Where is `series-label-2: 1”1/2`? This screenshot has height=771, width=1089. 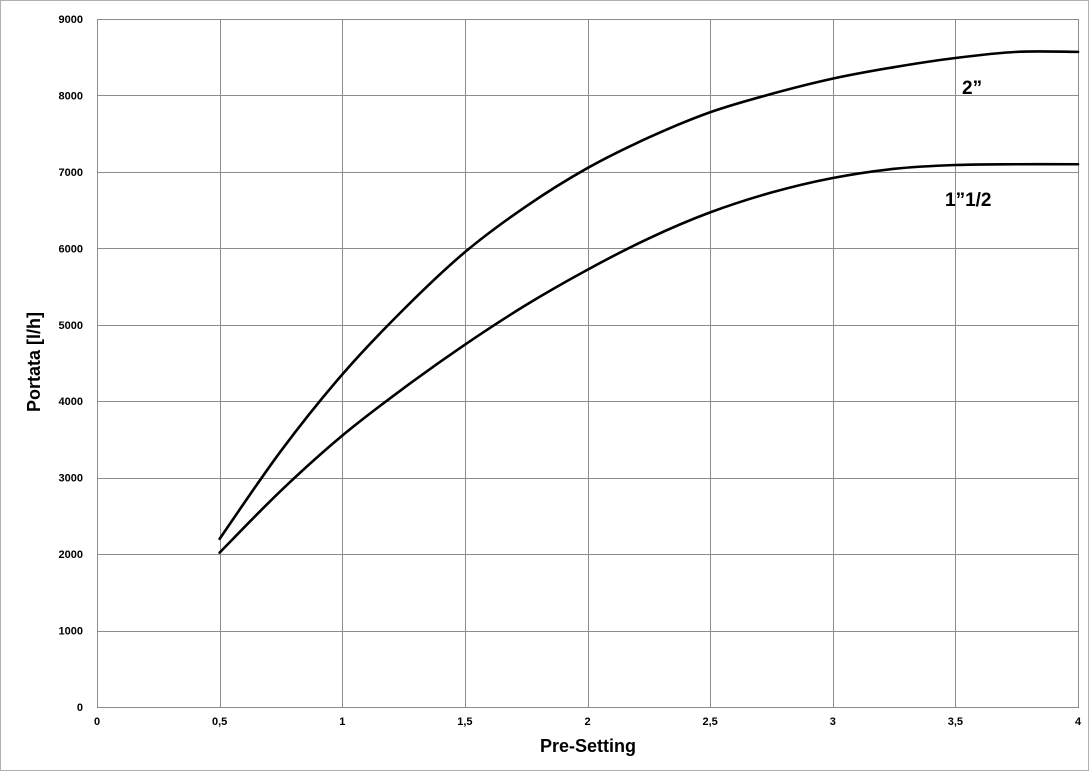 series-label-2: 1”1/2 is located at coordinates (968, 200).